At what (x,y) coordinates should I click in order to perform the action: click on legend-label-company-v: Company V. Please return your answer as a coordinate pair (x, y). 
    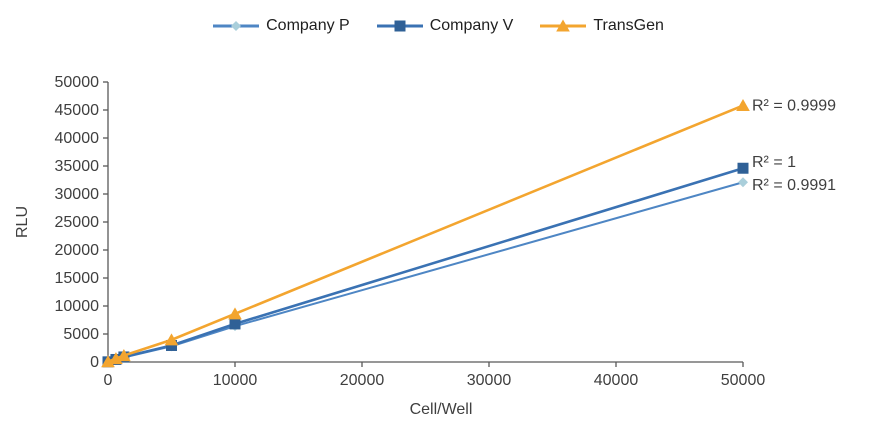
    Looking at the image, I should click on (471, 25).